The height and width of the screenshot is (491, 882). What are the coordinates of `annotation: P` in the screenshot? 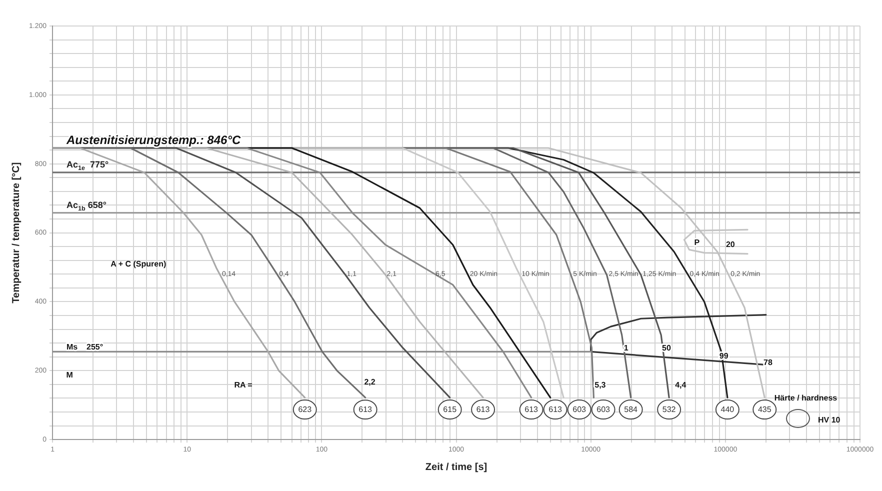 It's located at (697, 242).